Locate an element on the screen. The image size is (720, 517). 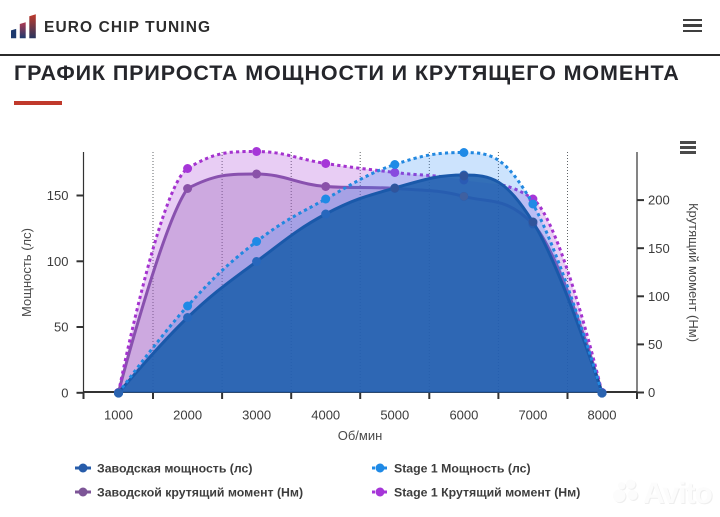
svg-text: 4000 is located at coordinates (325, 415).